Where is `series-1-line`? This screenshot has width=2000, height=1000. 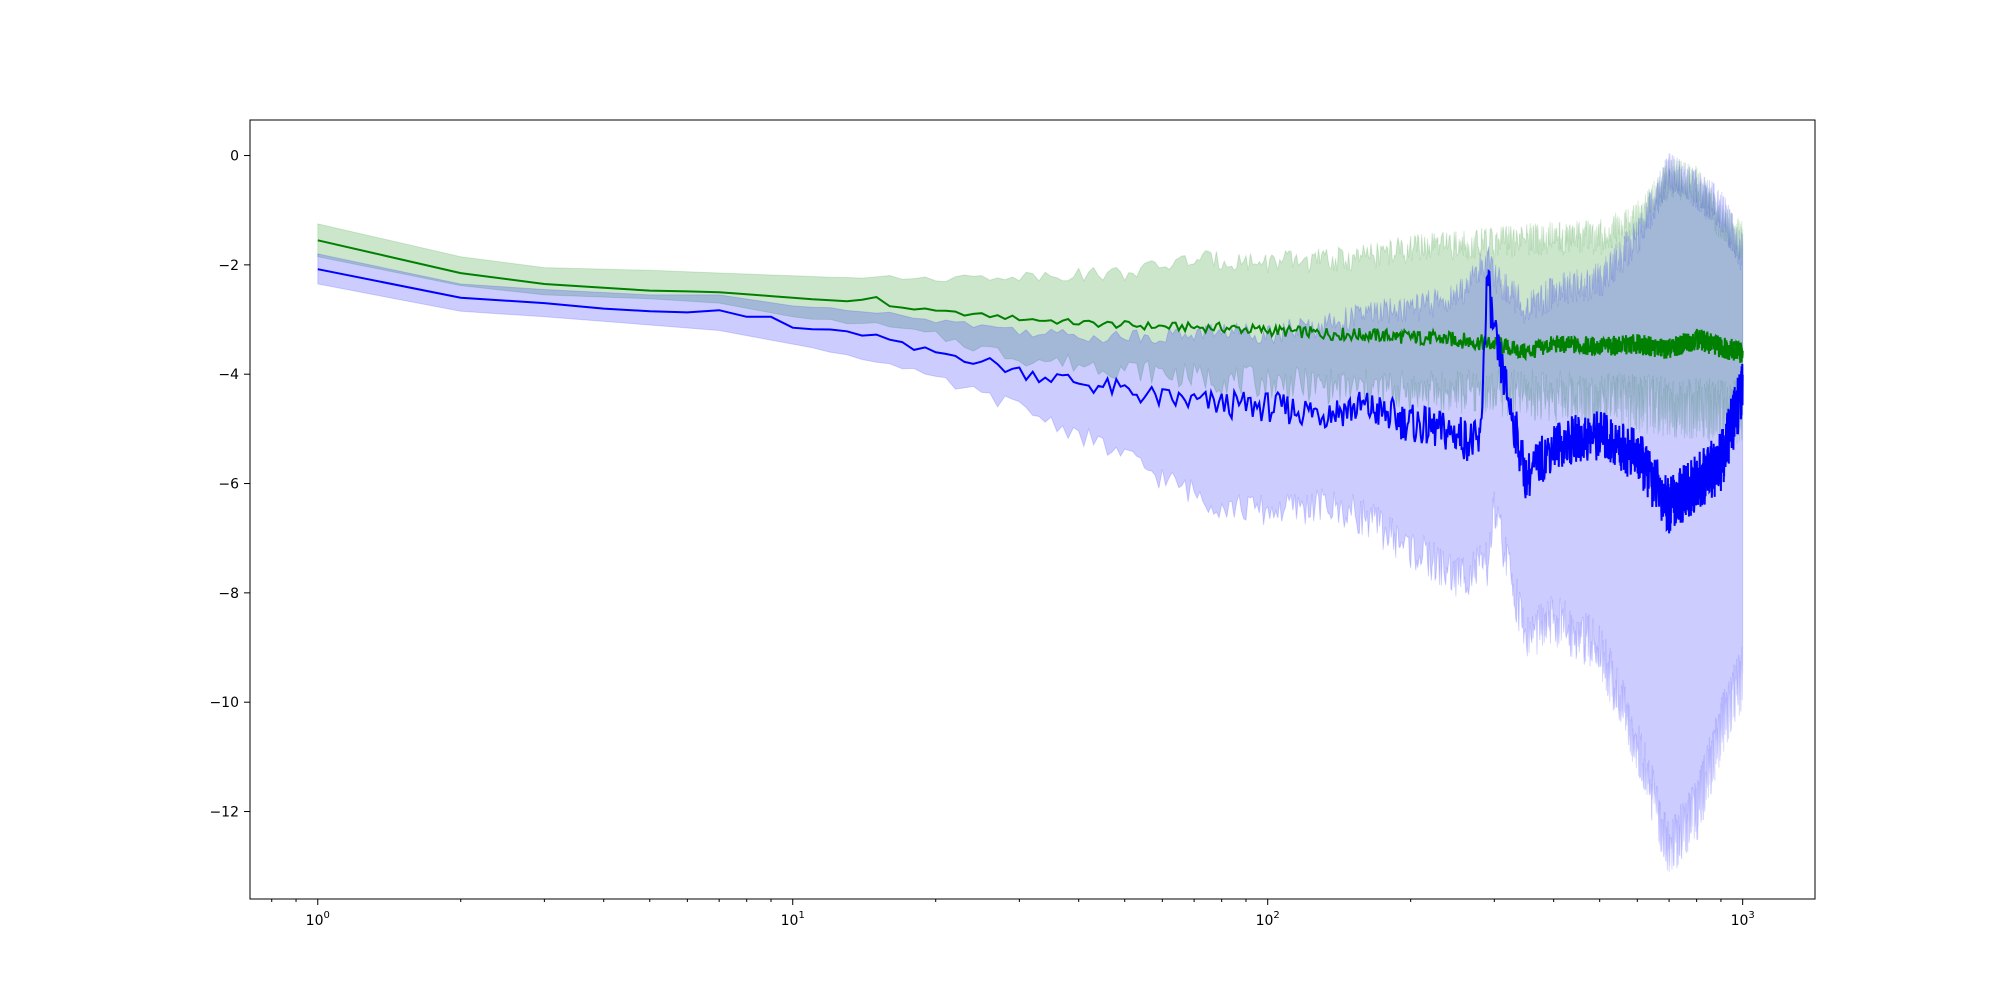 series-1-line is located at coordinates (1030, 301).